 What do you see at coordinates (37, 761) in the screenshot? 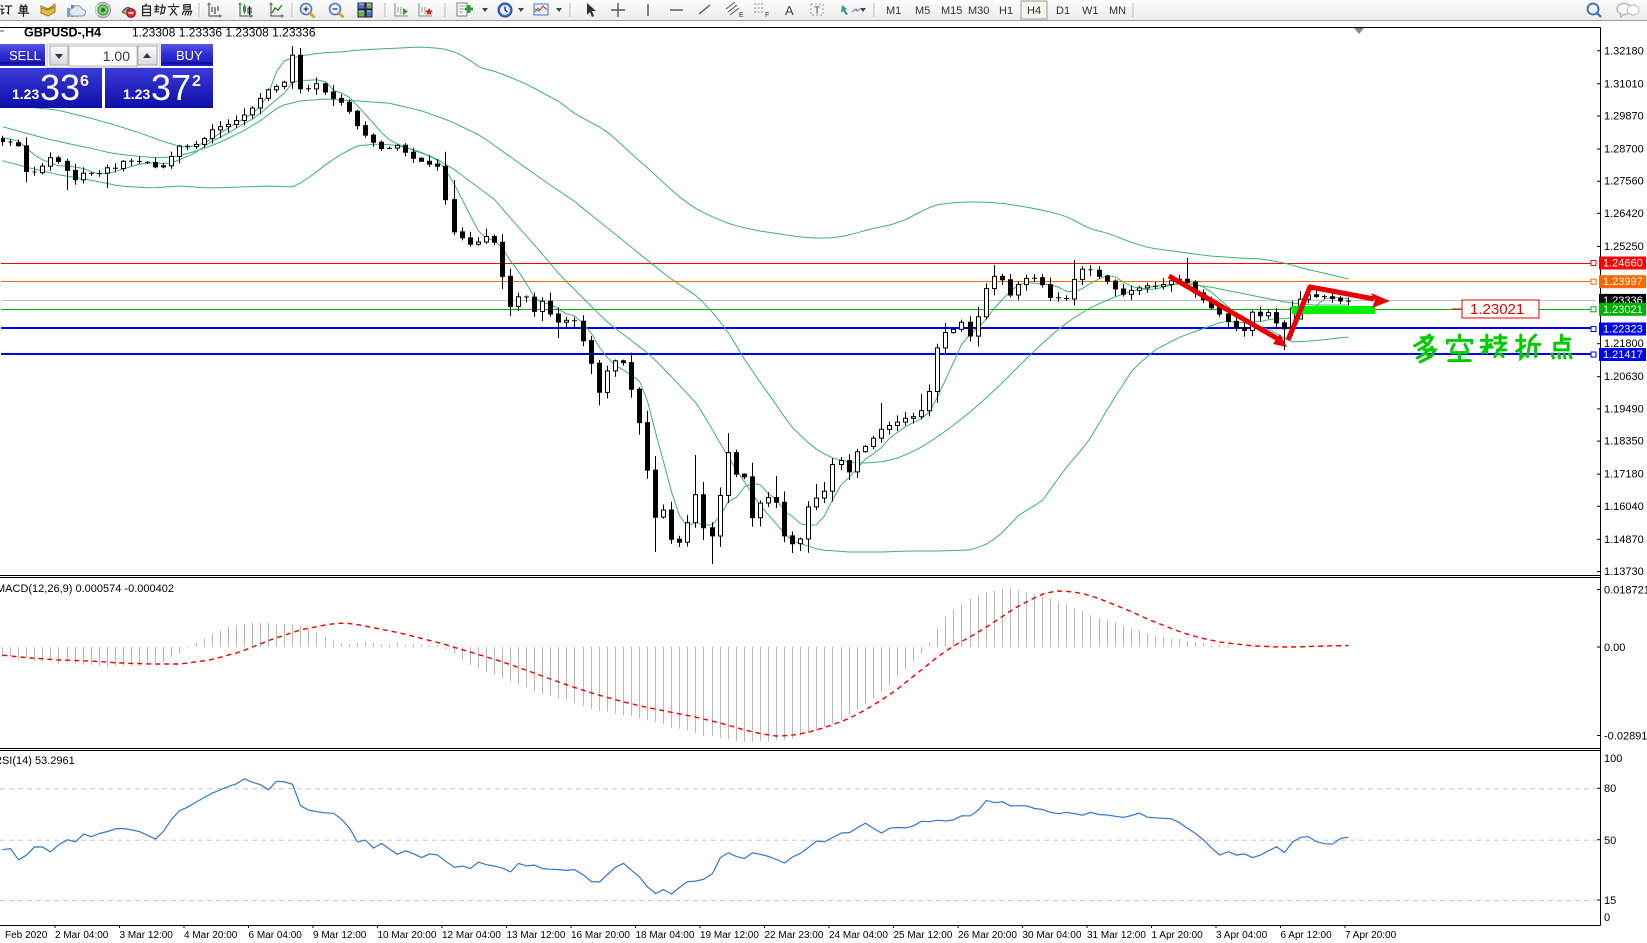
I see `svg-text: RSI(14) 53.2961` at bounding box center [37, 761].